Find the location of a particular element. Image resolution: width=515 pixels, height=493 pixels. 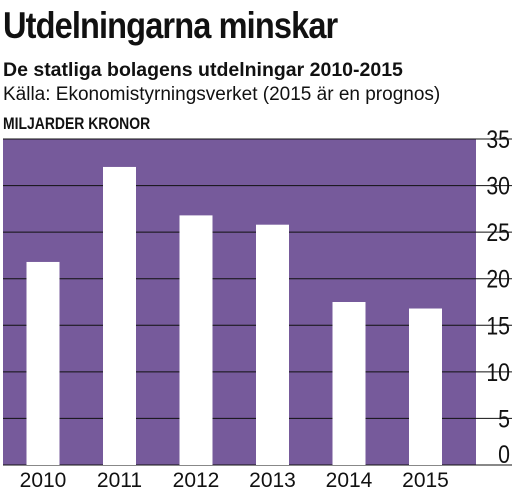

bar-2011 is located at coordinates (119, 315).